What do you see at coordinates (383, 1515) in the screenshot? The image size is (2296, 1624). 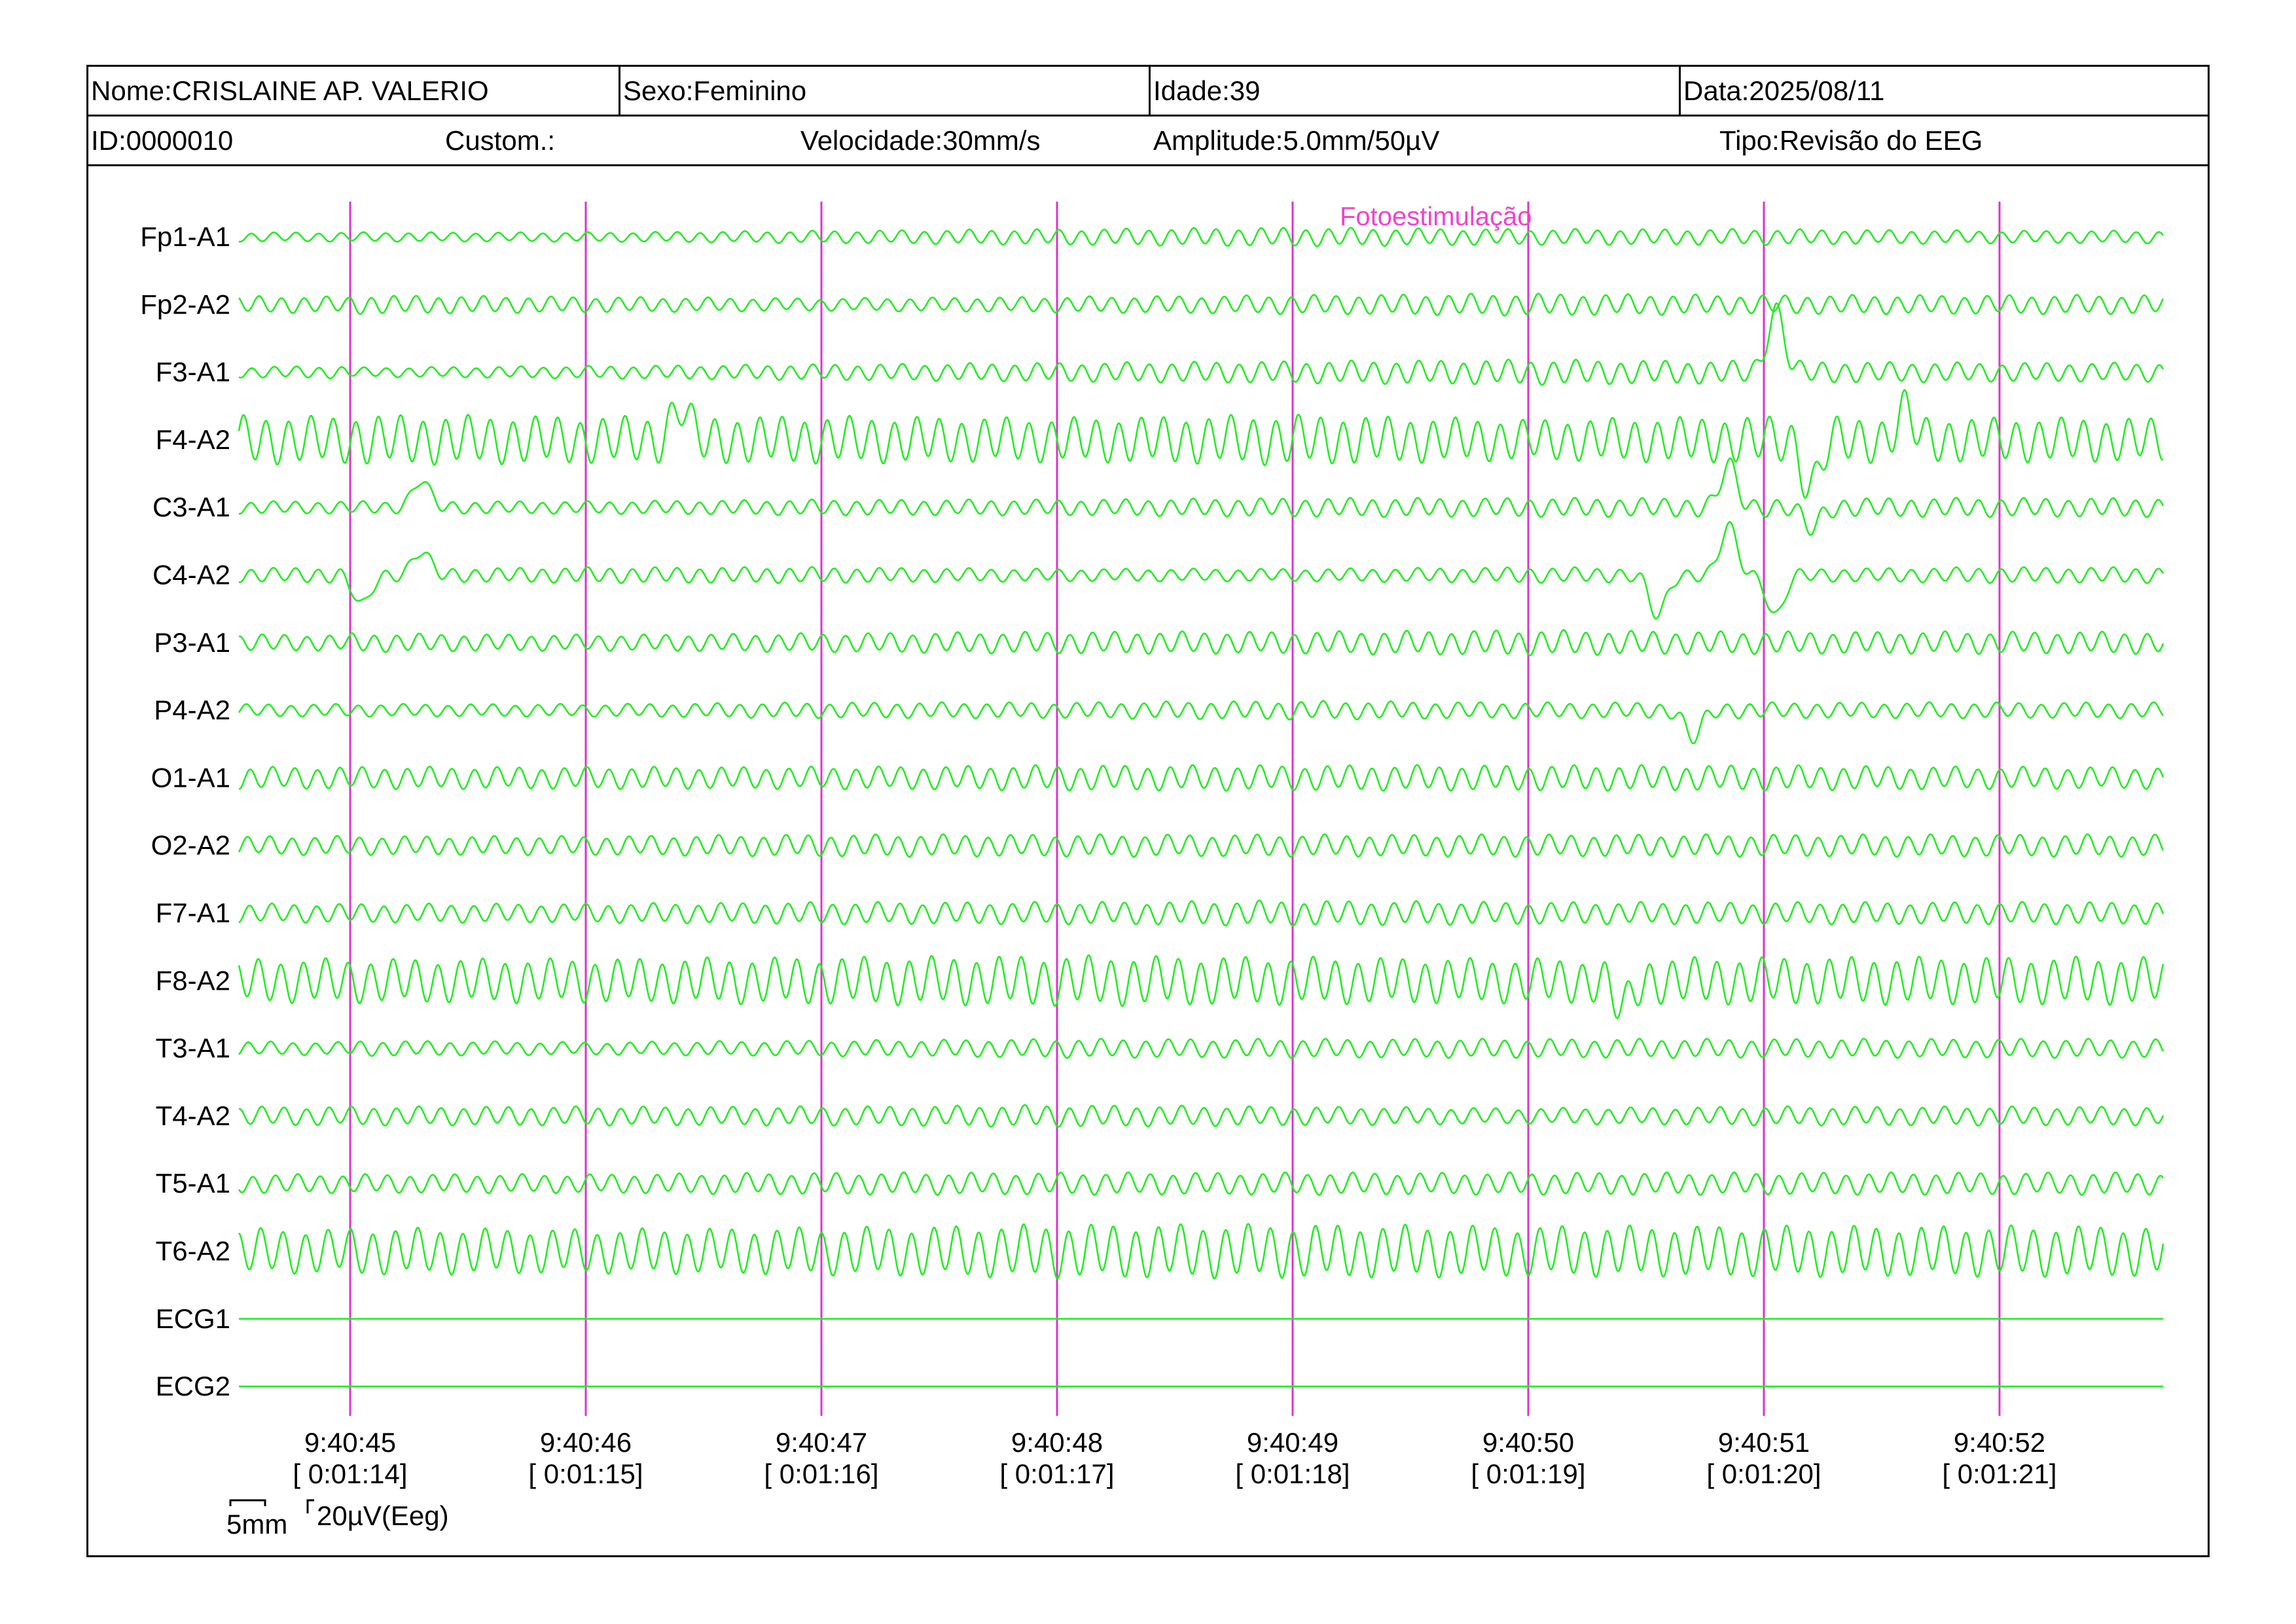 I see `scale-amp-label: 20µV(Eeg)` at bounding box center [383, 1515].